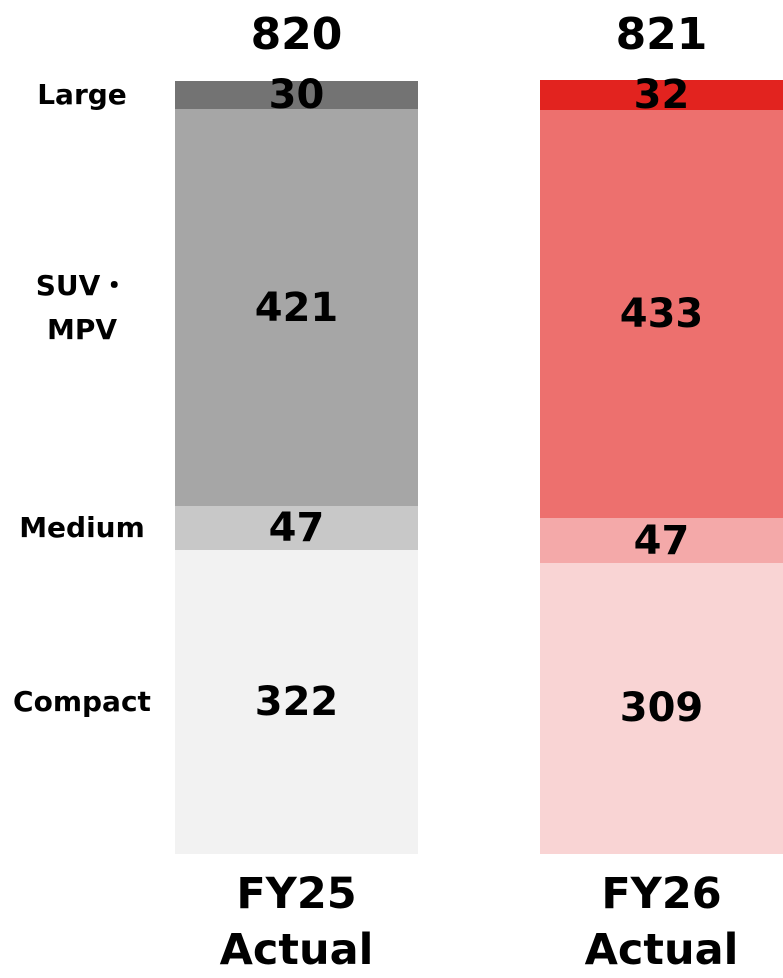 The image size is (783, 978). I want to click on series-label: SUV・MPV, so click(82, 307).